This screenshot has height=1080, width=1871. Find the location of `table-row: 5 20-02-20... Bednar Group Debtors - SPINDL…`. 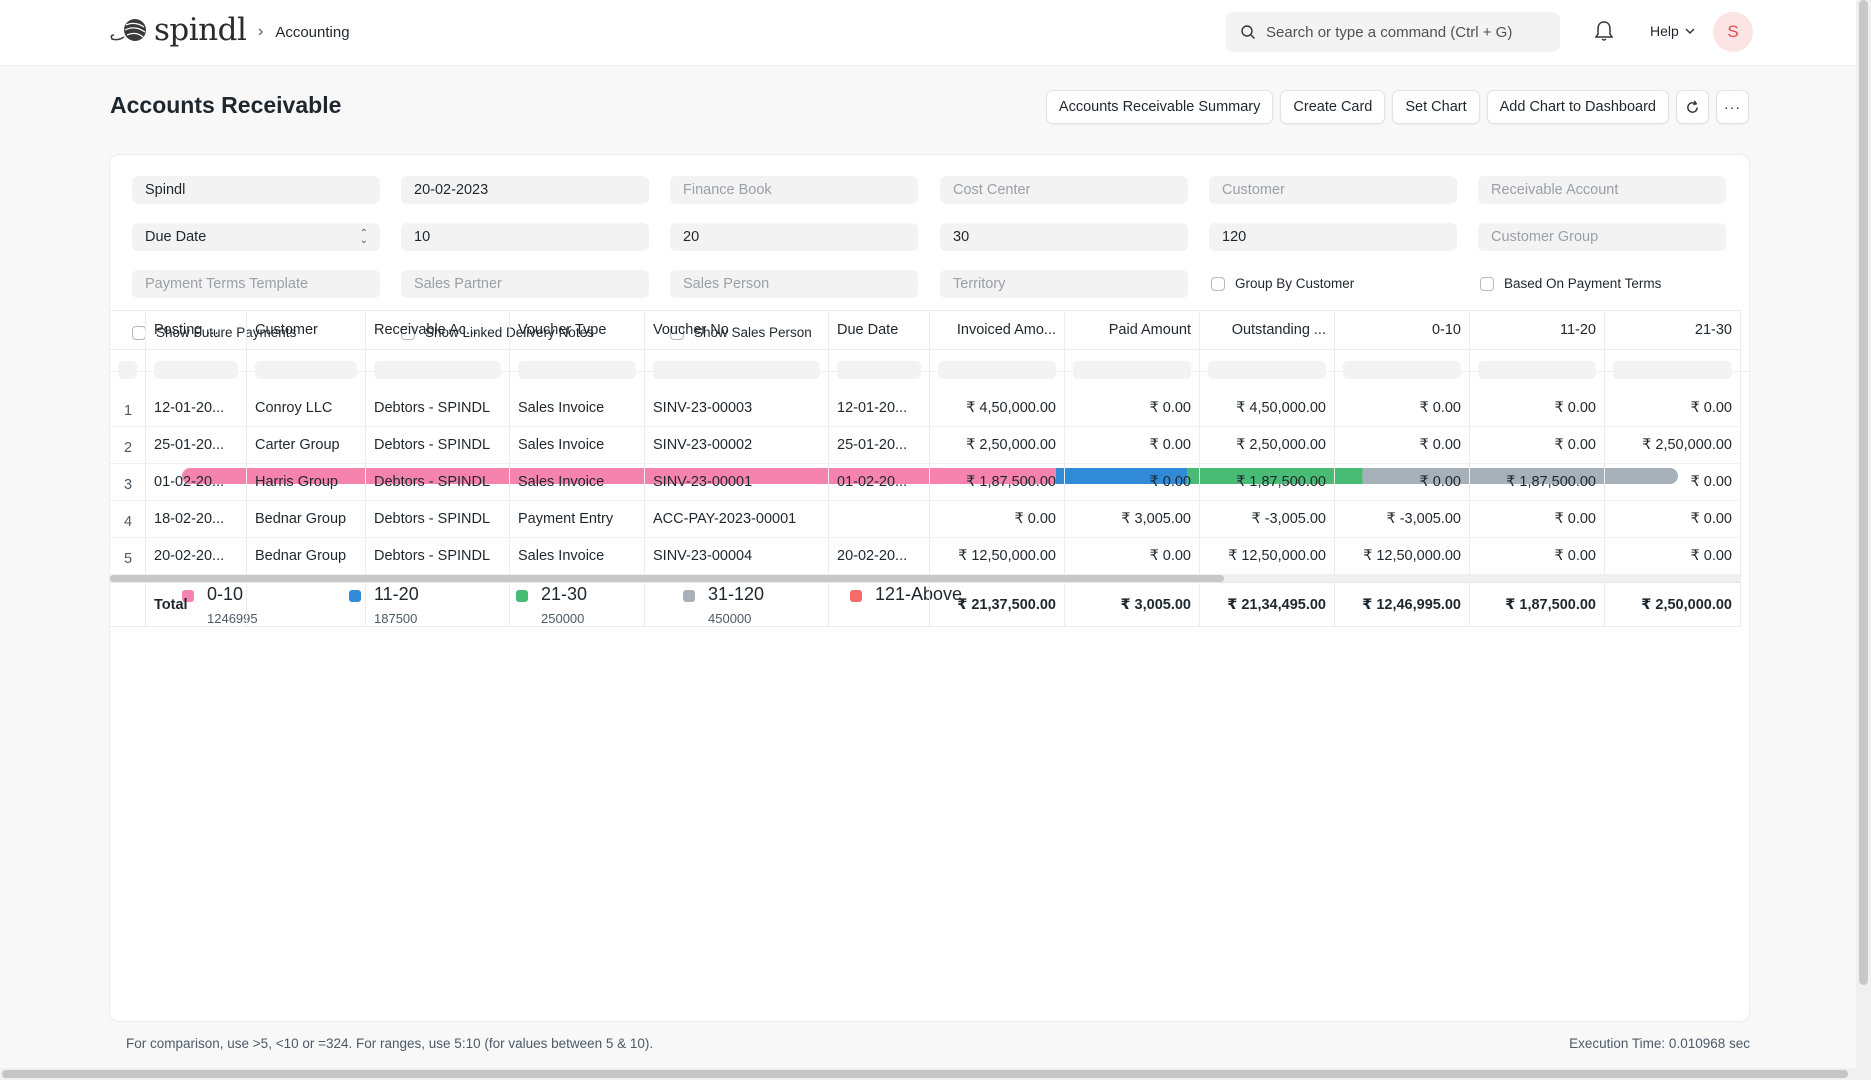

table-row: 5 20-02-20... Bednar Group Debtors - SPINDL… is located at coordinates (925, 556).